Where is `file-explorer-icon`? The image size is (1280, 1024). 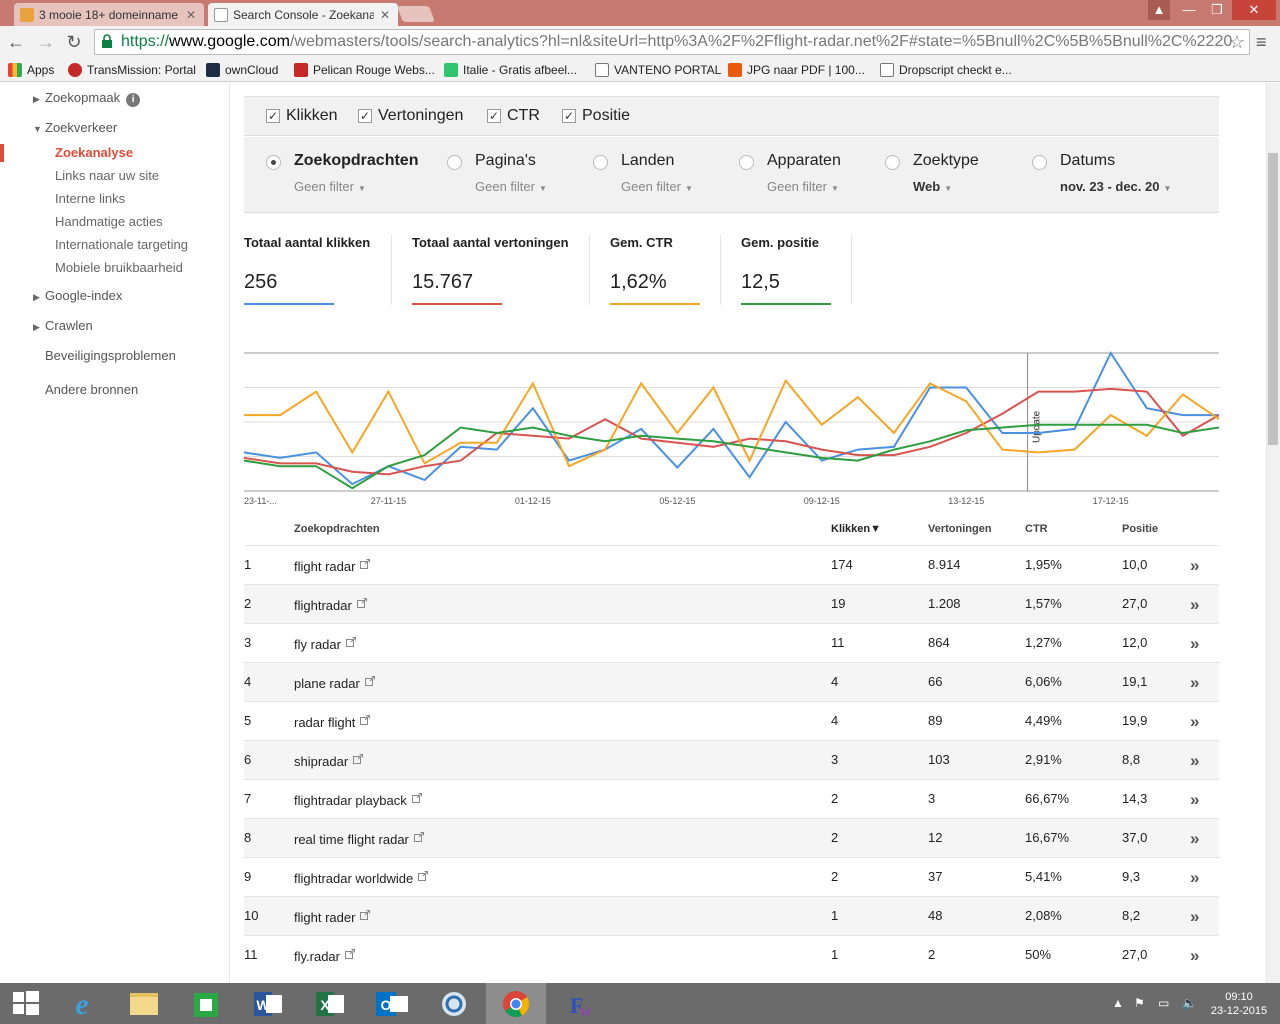
file-explorer-icon is located at coordinates (144, 1003).